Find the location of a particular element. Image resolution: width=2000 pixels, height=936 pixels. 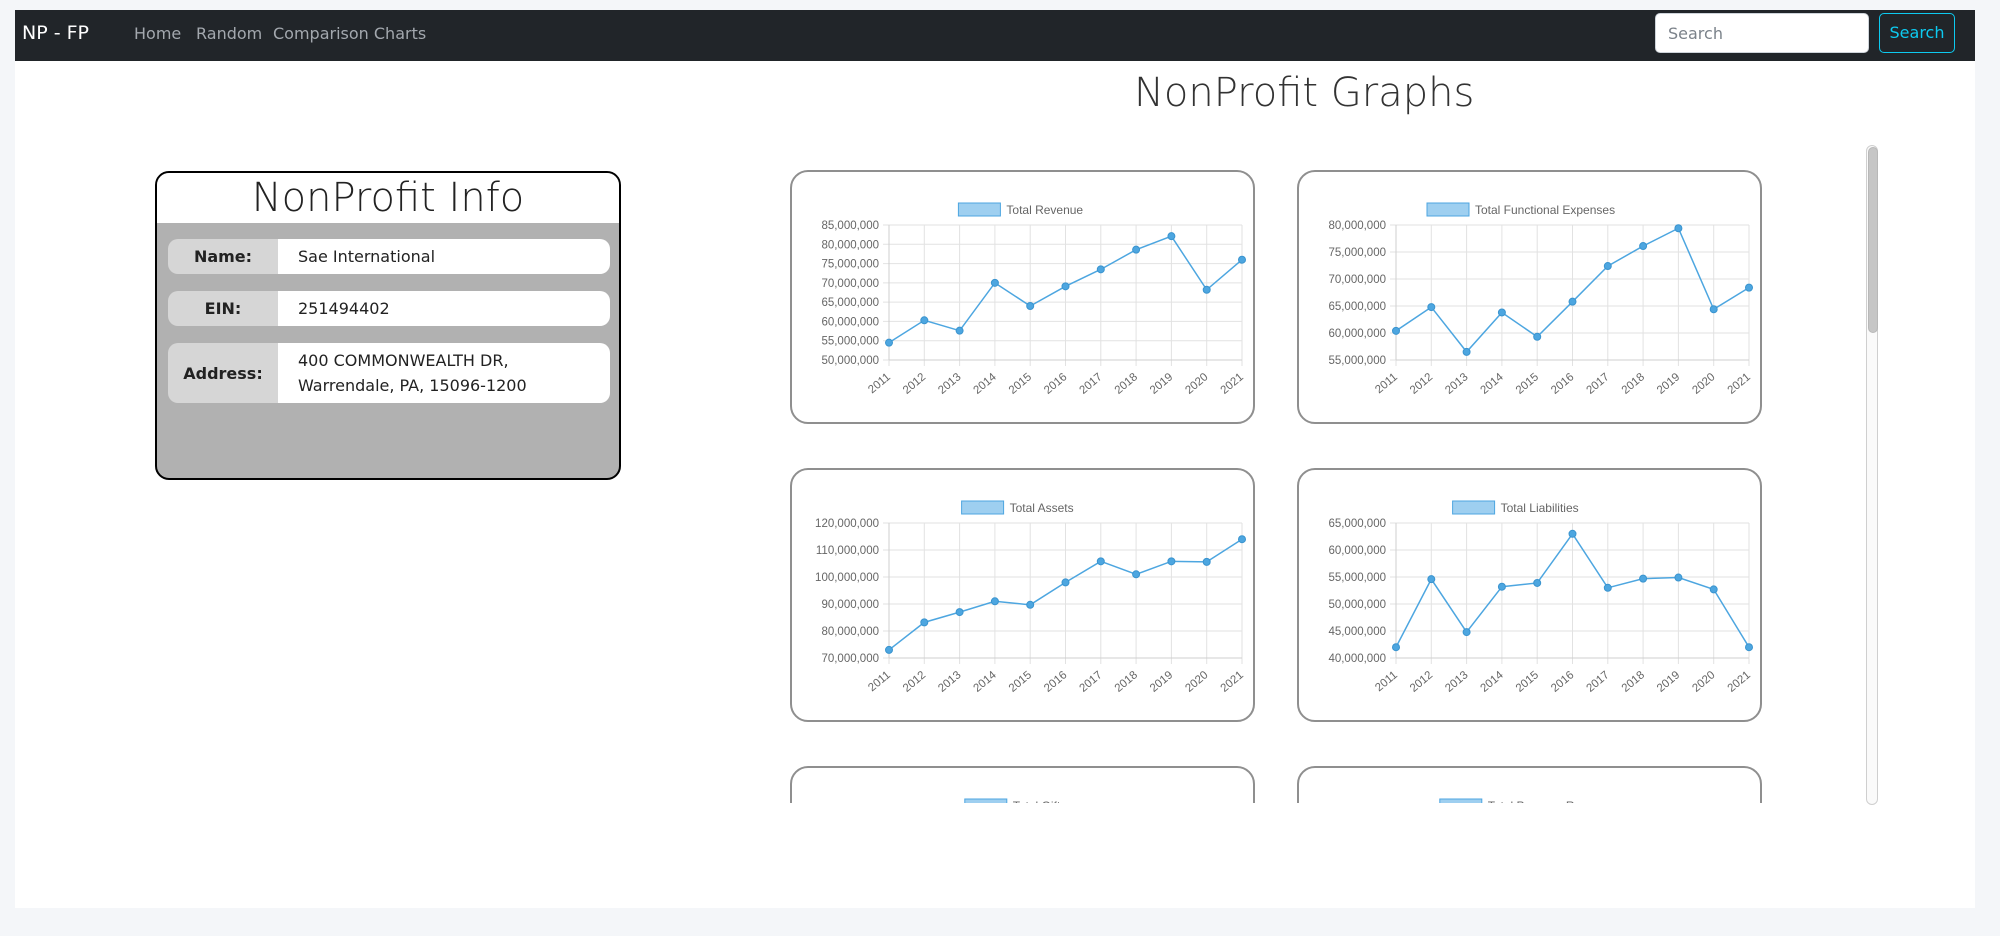

info-card-title: NonProfit Info is located at coordinates (388, 198).